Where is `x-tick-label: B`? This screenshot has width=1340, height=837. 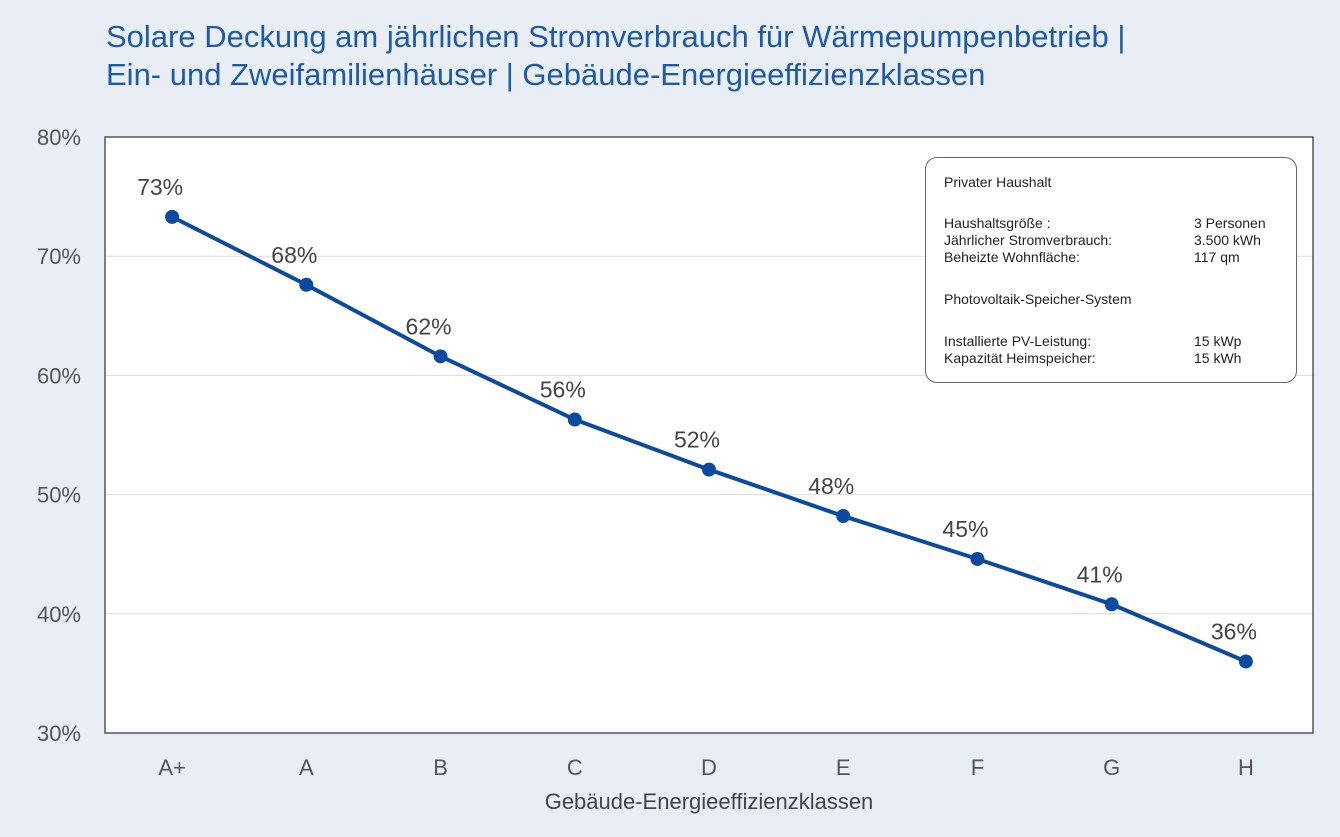
x-tick-label: B is located at coordinates (440, 767).